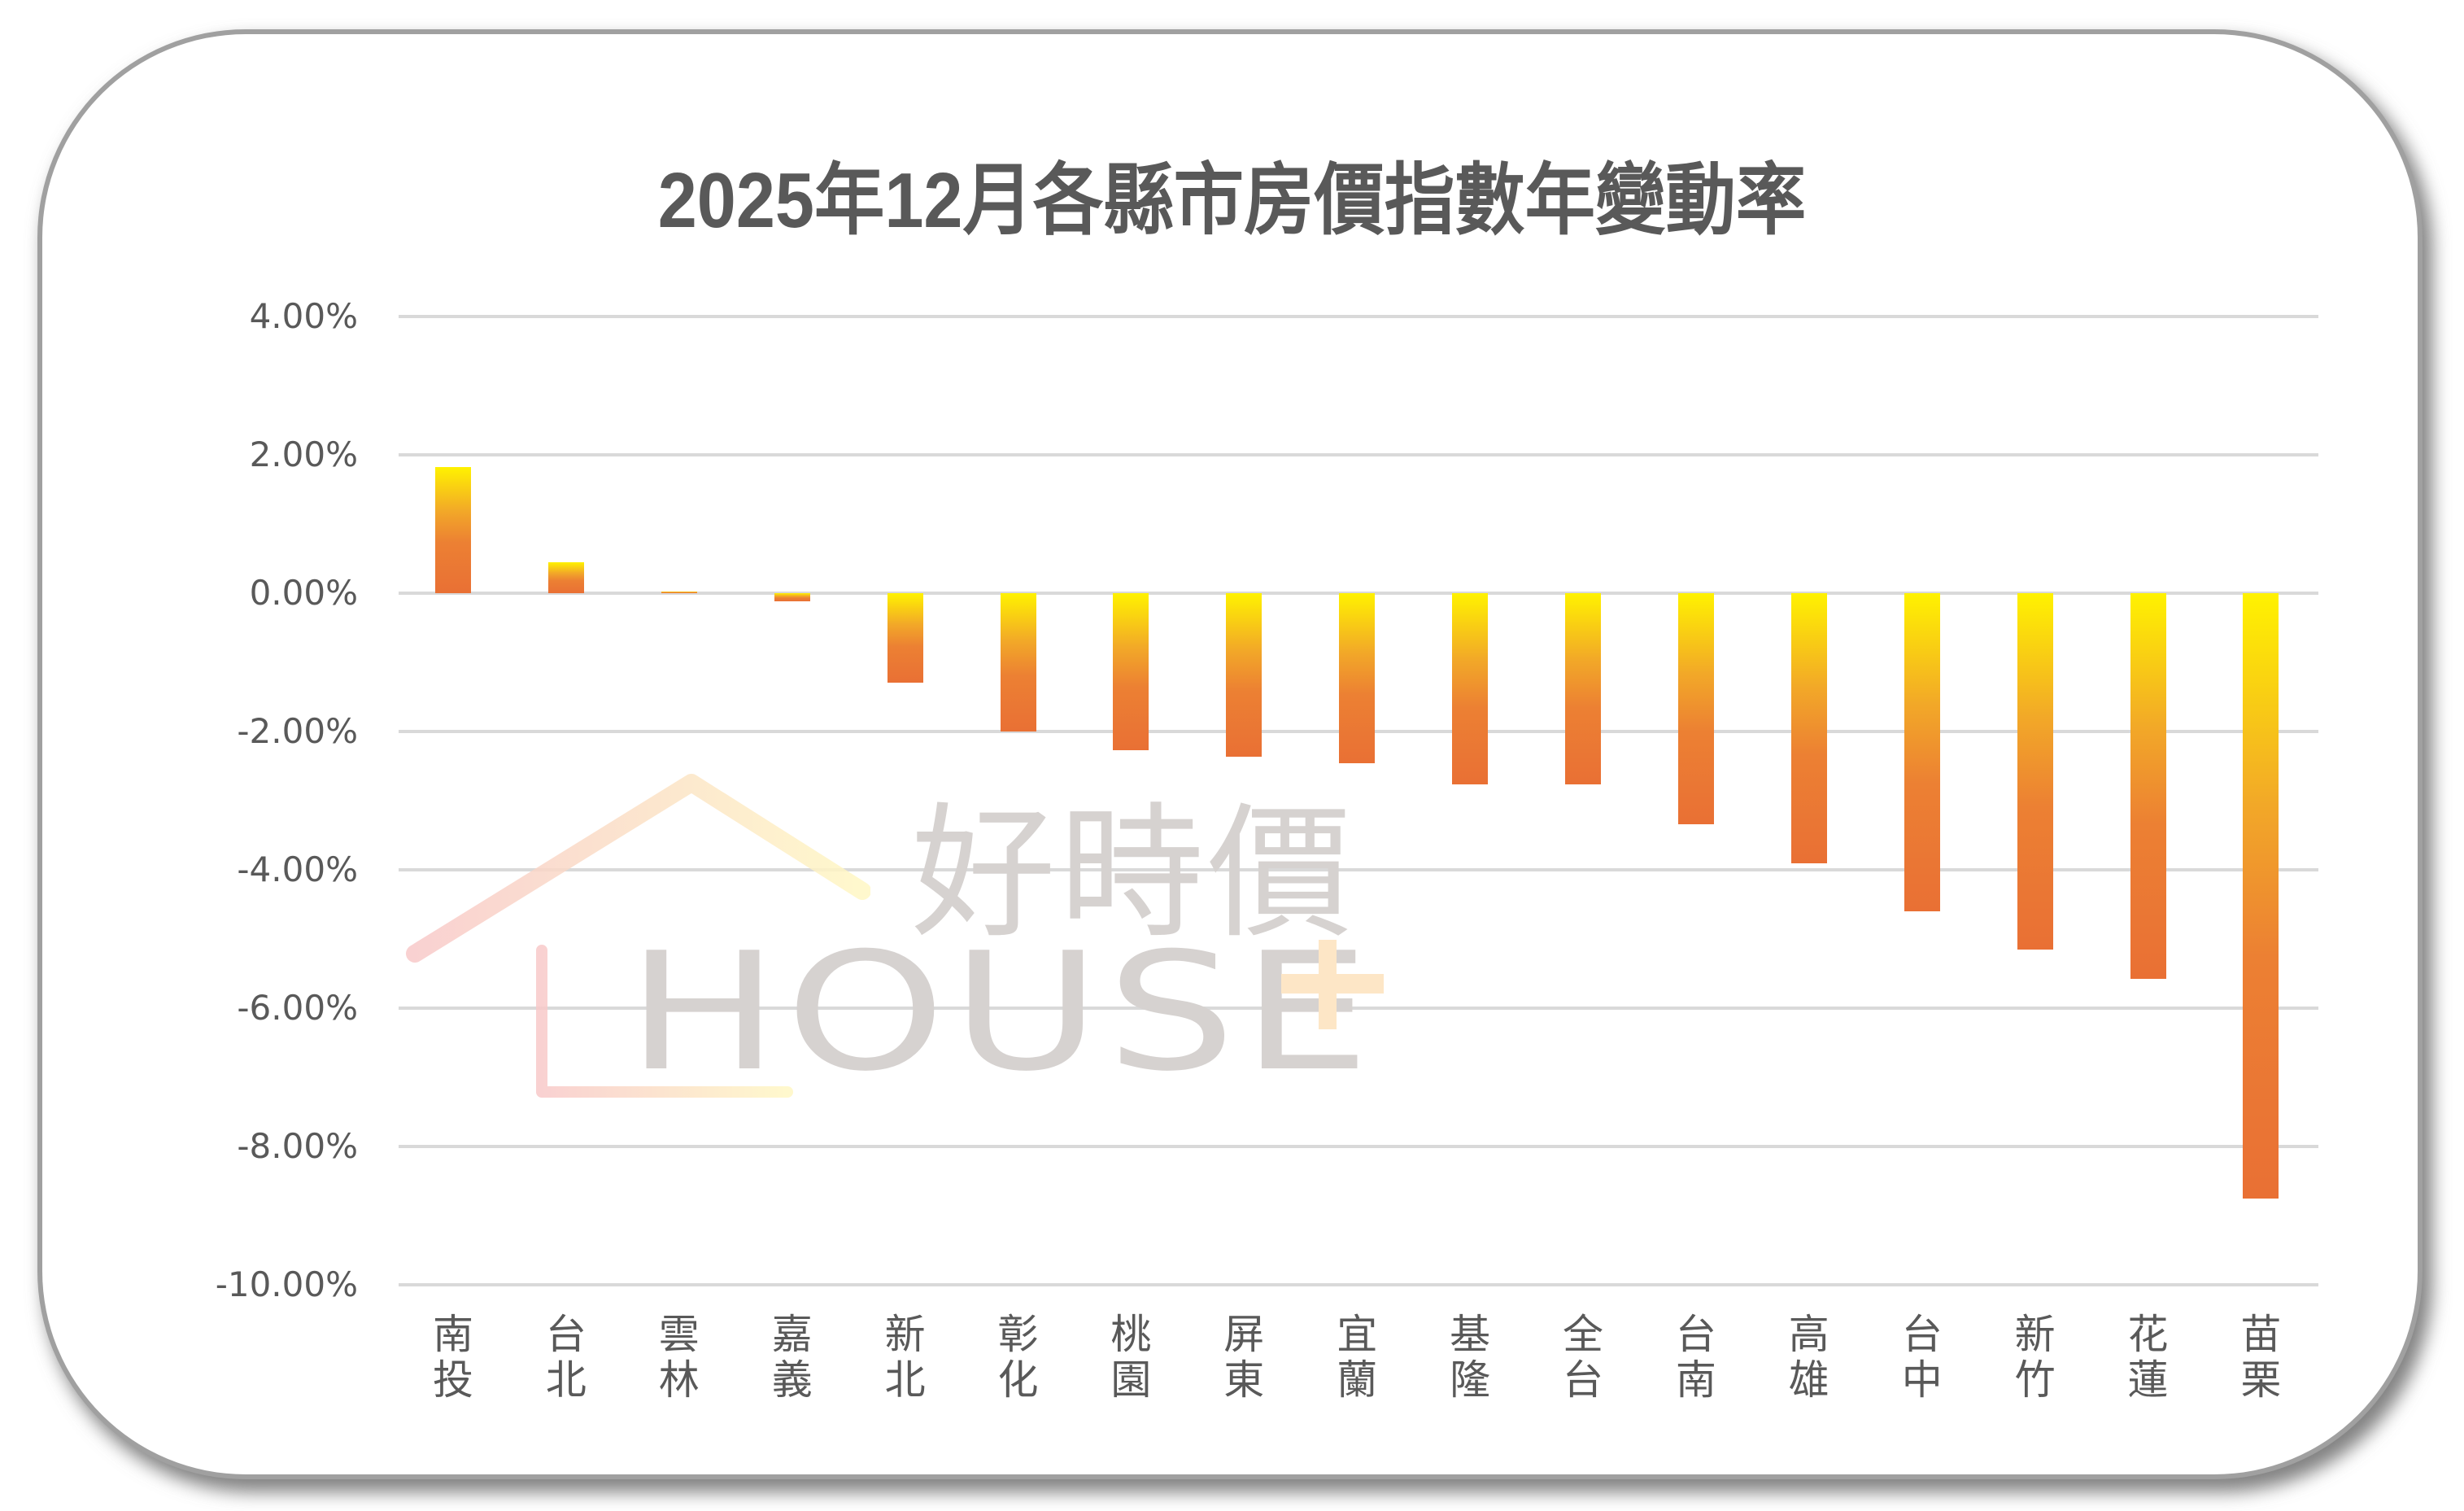 The height and width of the screenshot is (1511, 2464). What do you see at coordinates (1357, 1334) in the screenshot?
I see `x-axis-label-char: 宜` at bounding box center [1357, 1334].